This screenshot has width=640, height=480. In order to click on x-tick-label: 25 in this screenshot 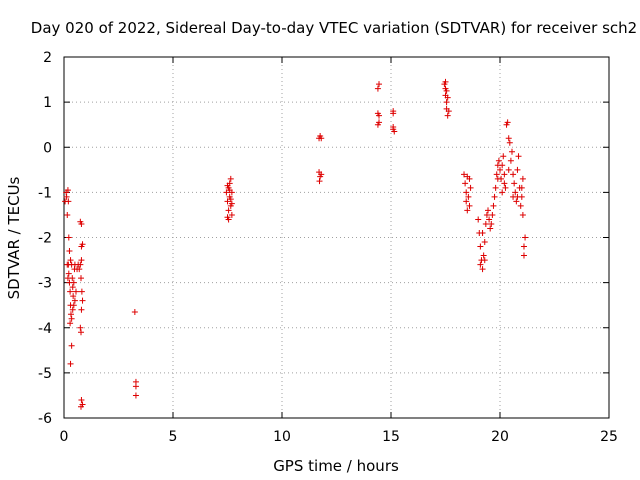, I will do `click(609, 437)`.